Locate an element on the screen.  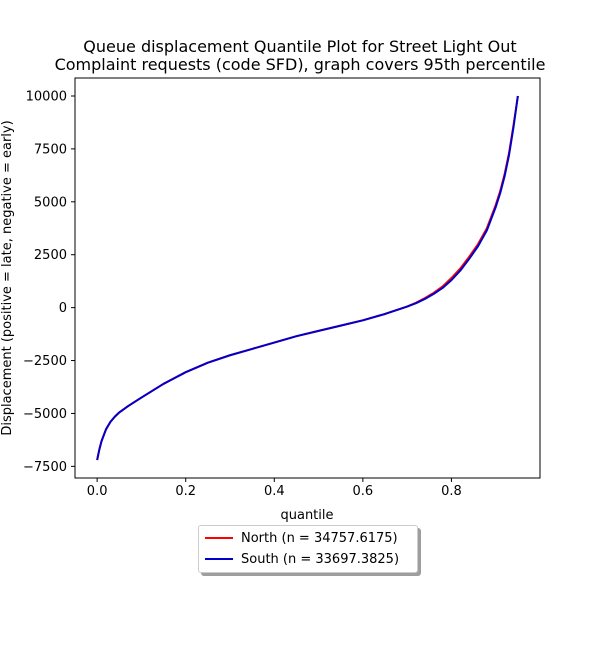
legend-entry-south: South (n = 33697.3825) is located at coordinates (302, 559).